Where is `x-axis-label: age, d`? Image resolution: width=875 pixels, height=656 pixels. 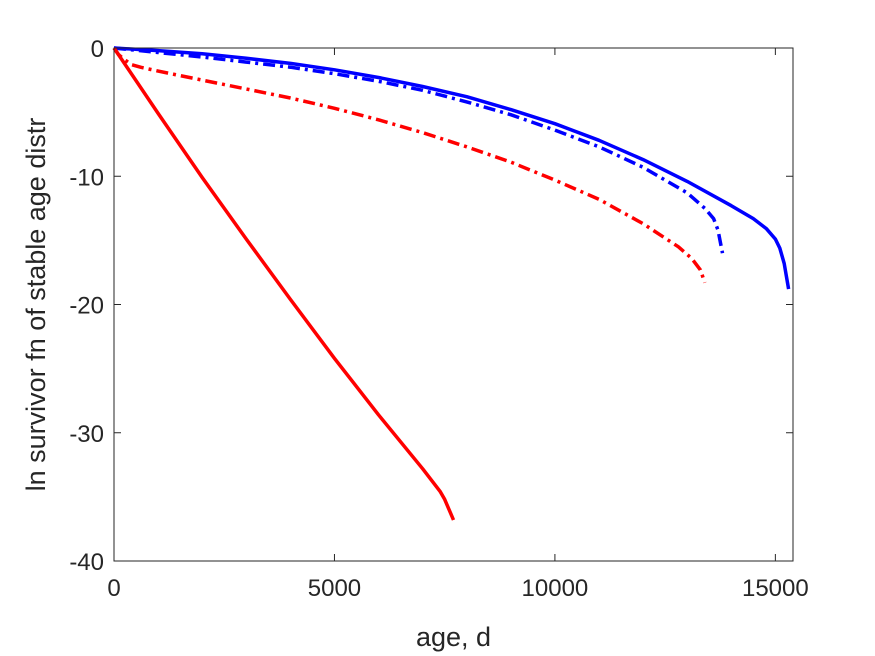
x-axis-label: age, d is located at coordinates (453, 637).